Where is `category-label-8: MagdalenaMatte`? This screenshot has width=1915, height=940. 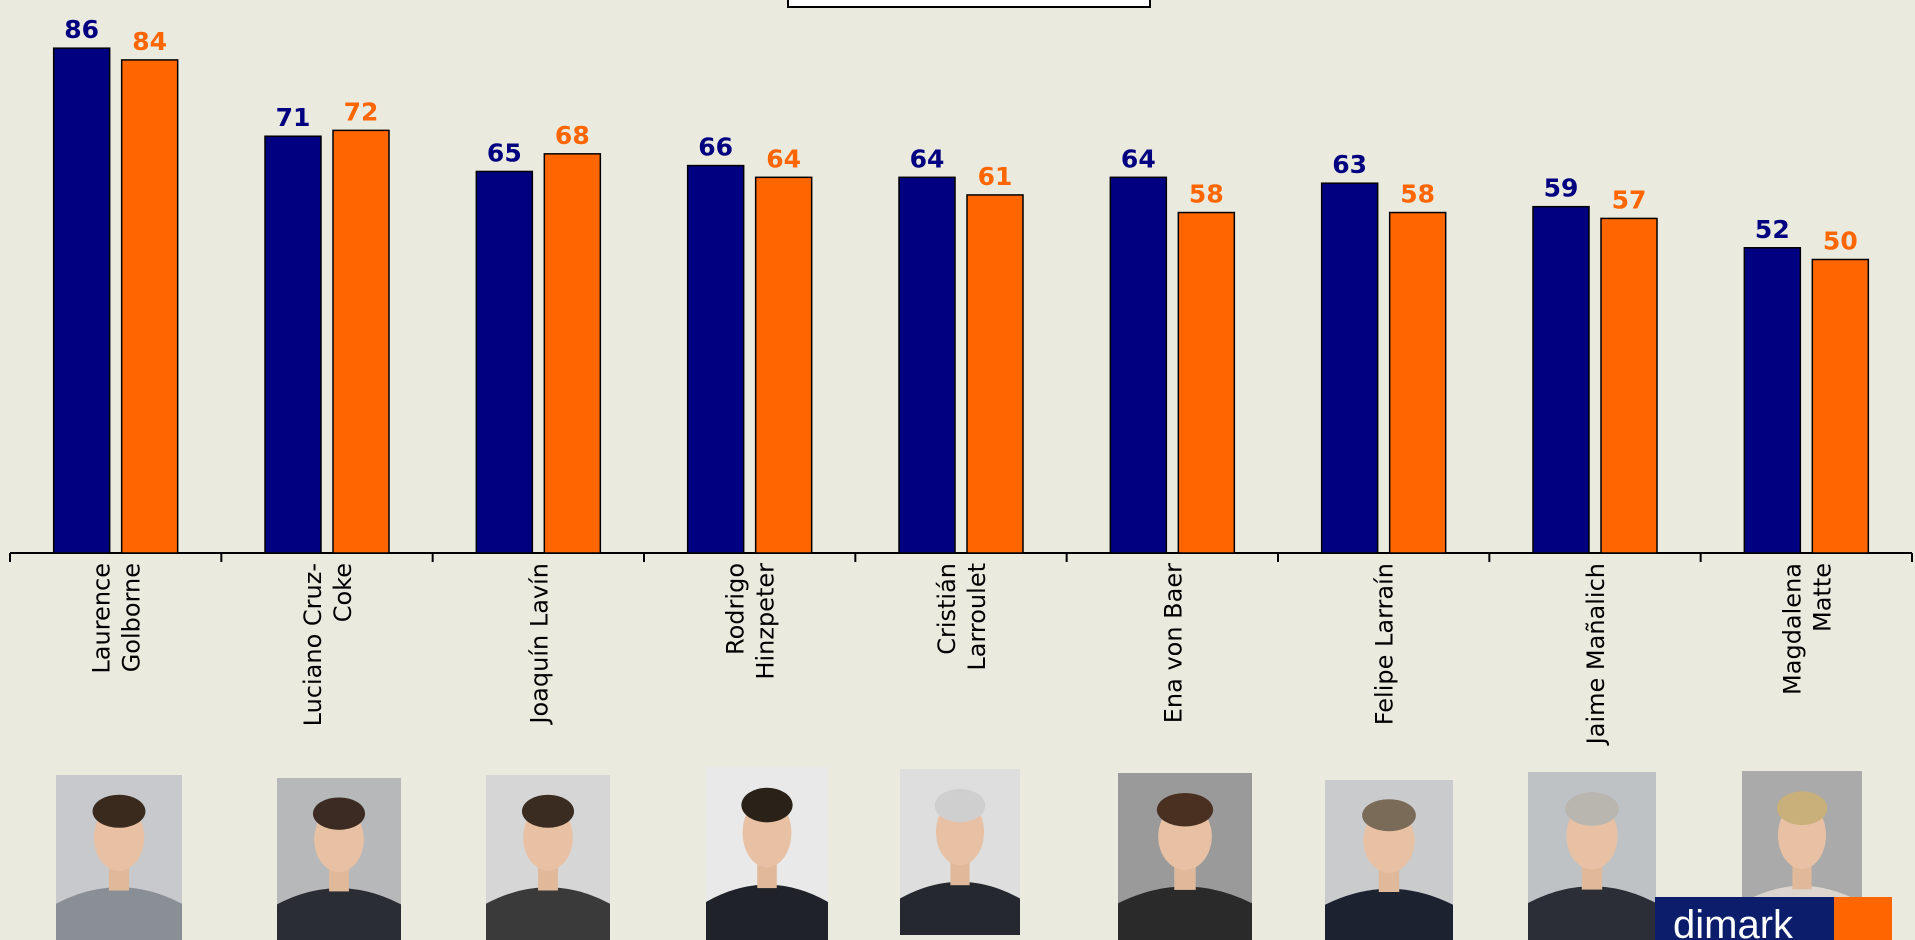
category-label-8: MagdalenaMatte is located at coordinates (1807, 629).